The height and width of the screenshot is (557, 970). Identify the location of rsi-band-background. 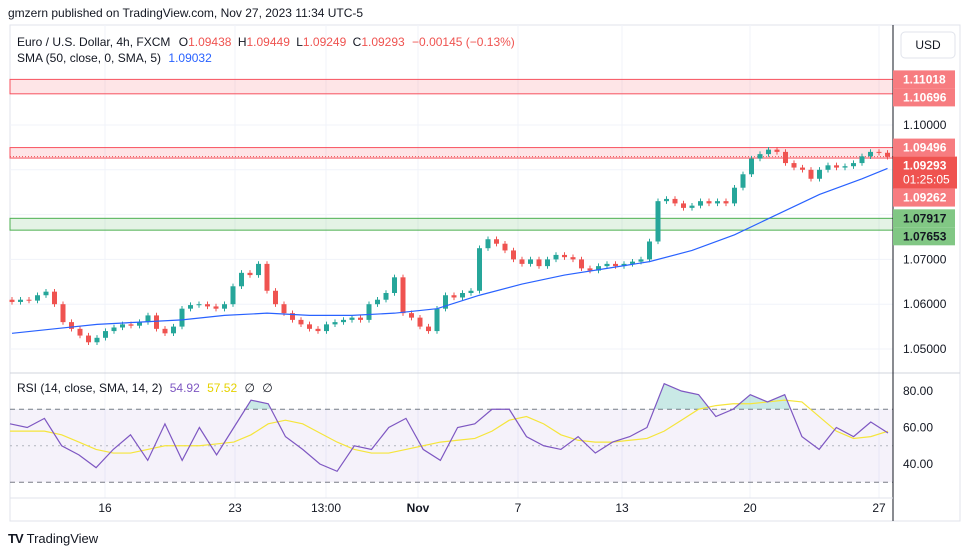
(451, 446).